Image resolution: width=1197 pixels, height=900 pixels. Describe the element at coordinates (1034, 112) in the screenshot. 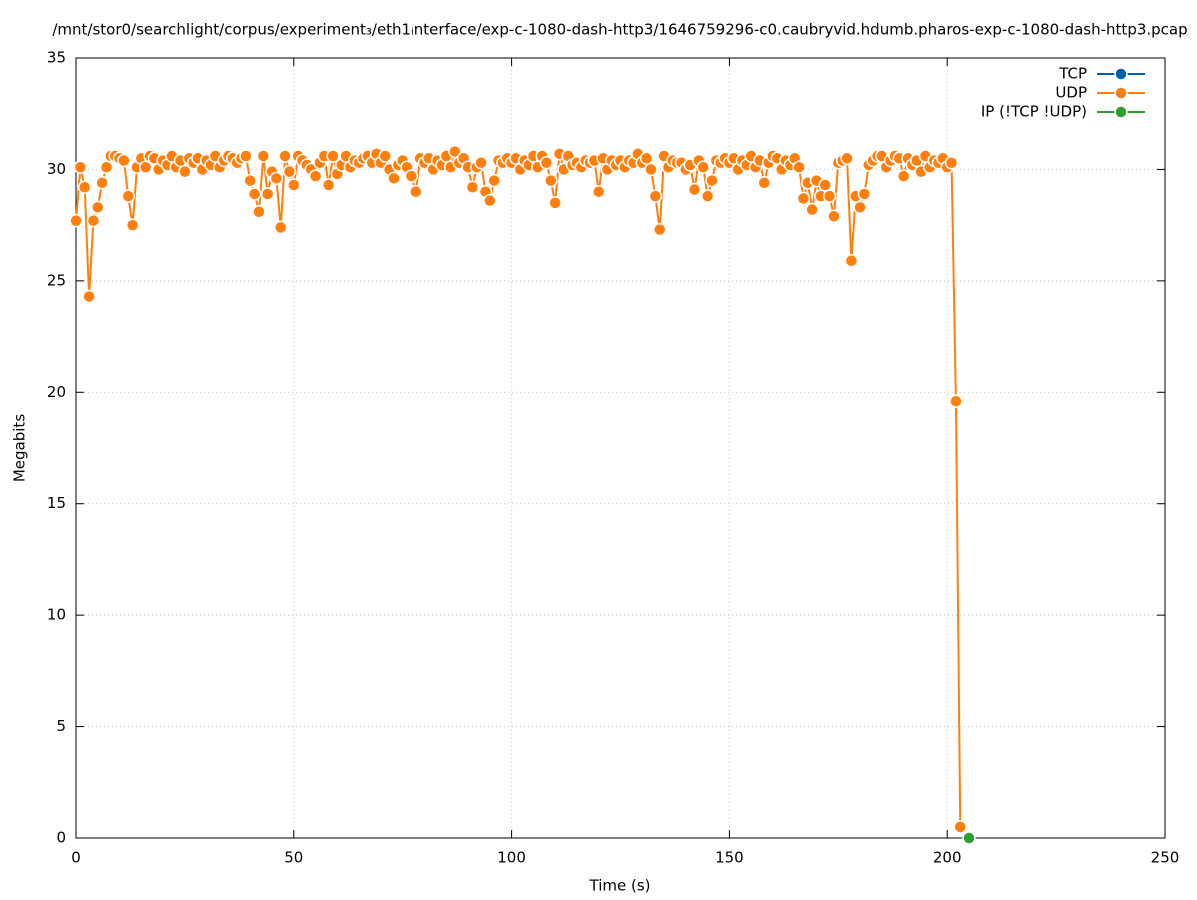

I see `legend-label: IP (!TCP !UDP)` at that location.